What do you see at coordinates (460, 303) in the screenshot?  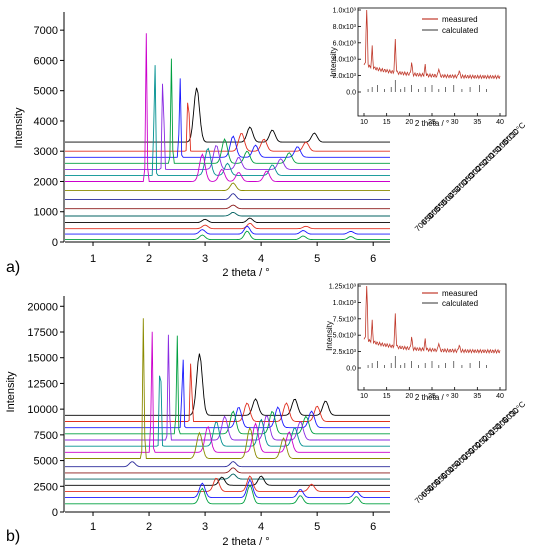 I see `panel-b-legend-calculated: calculated` at bounding box center [460, 303].